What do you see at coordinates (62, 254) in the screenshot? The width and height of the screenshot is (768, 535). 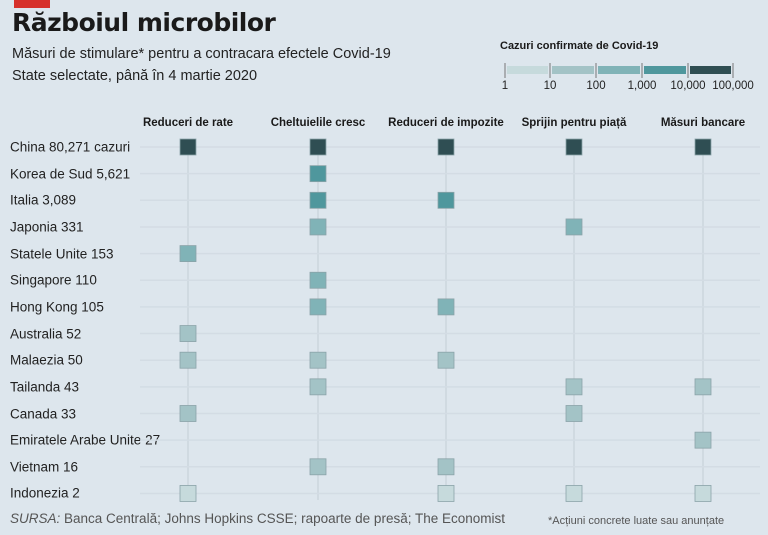 I see `row-label: Statele Unite 153` at bounding box center [62, 254].